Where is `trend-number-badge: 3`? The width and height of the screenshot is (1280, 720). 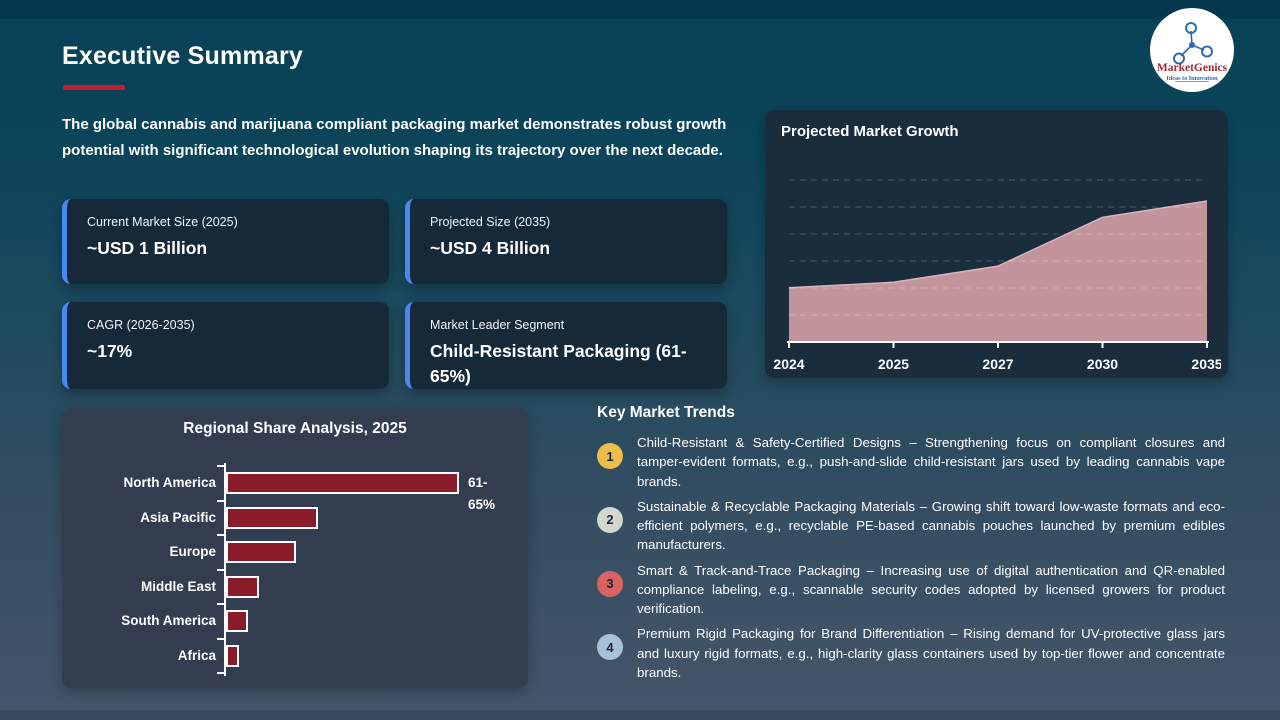
trend-number-badge: 3 is located at coordinates (610, 583).